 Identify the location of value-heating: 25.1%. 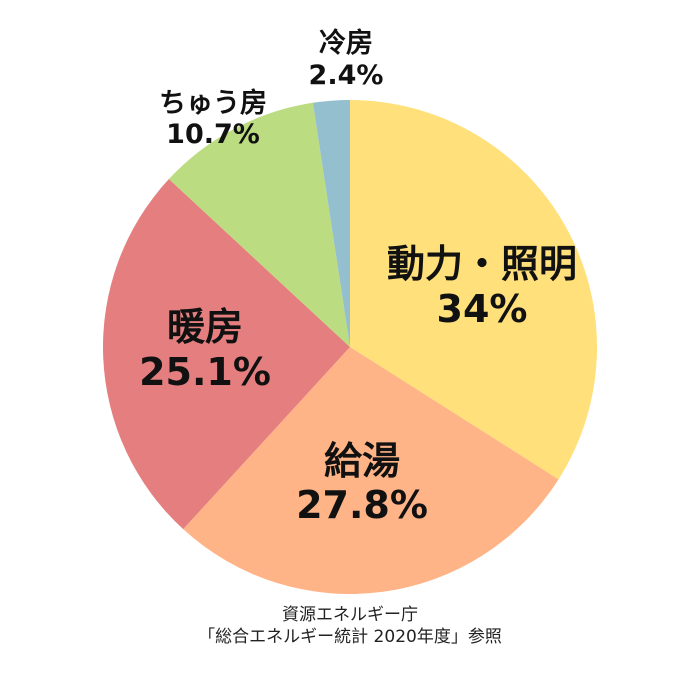
(205, 372).